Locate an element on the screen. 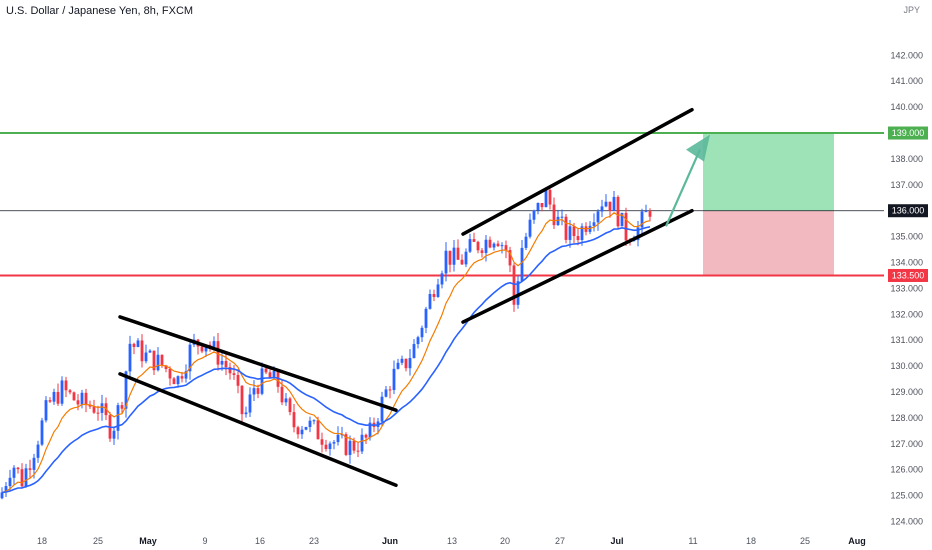 Image resolution: width=932 pixels, height=550 pixels. time-tick-label: May is located at coordinates (148, 541).